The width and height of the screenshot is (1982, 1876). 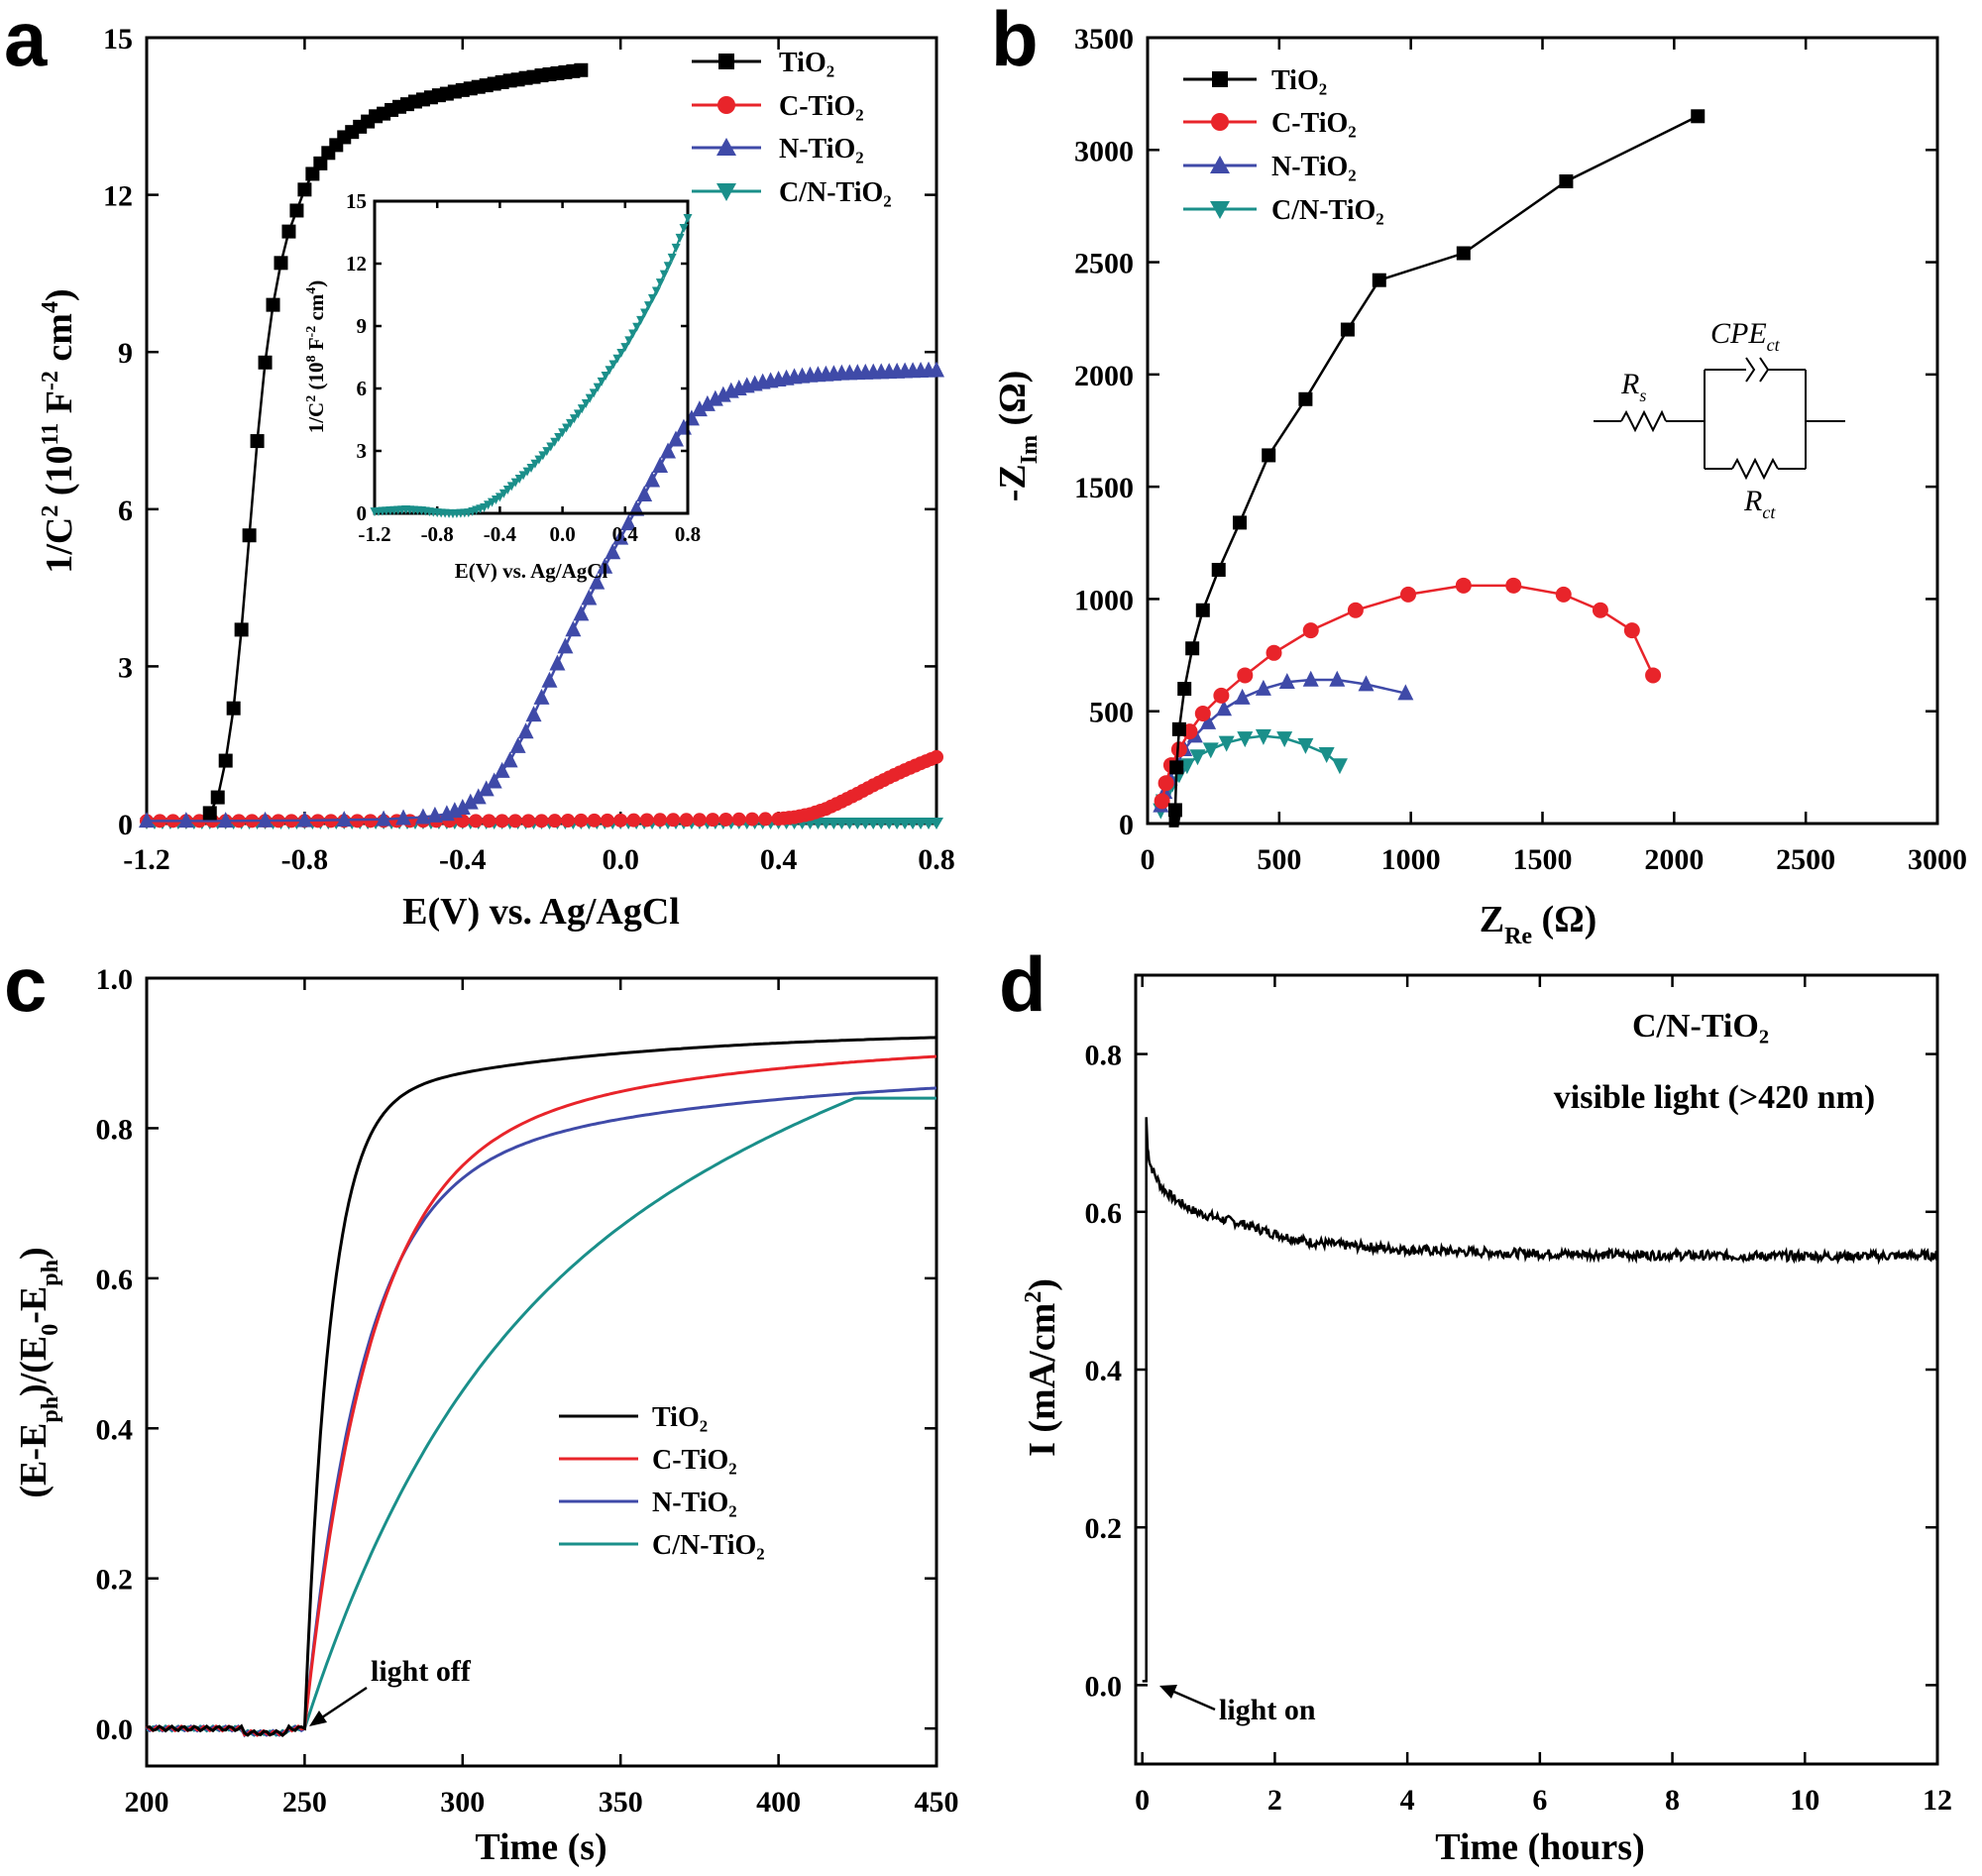 What do you see at coordinates (835, 192) in the screenshot?
I see `legend-a-label-cntio2: C/N-TiO₂` at bounding box center [835, 192].